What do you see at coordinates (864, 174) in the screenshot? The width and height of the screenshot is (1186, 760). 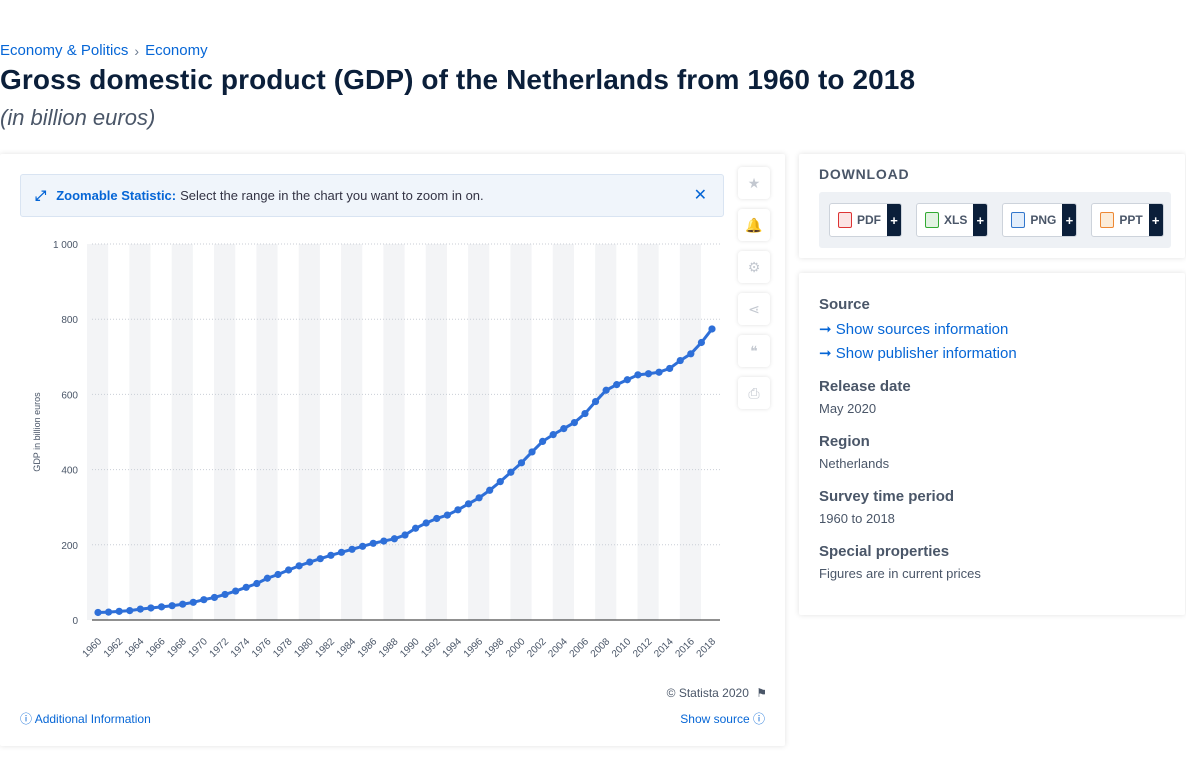 I see `download-title: DOWNLOAD` at bounding box center [864, 174].